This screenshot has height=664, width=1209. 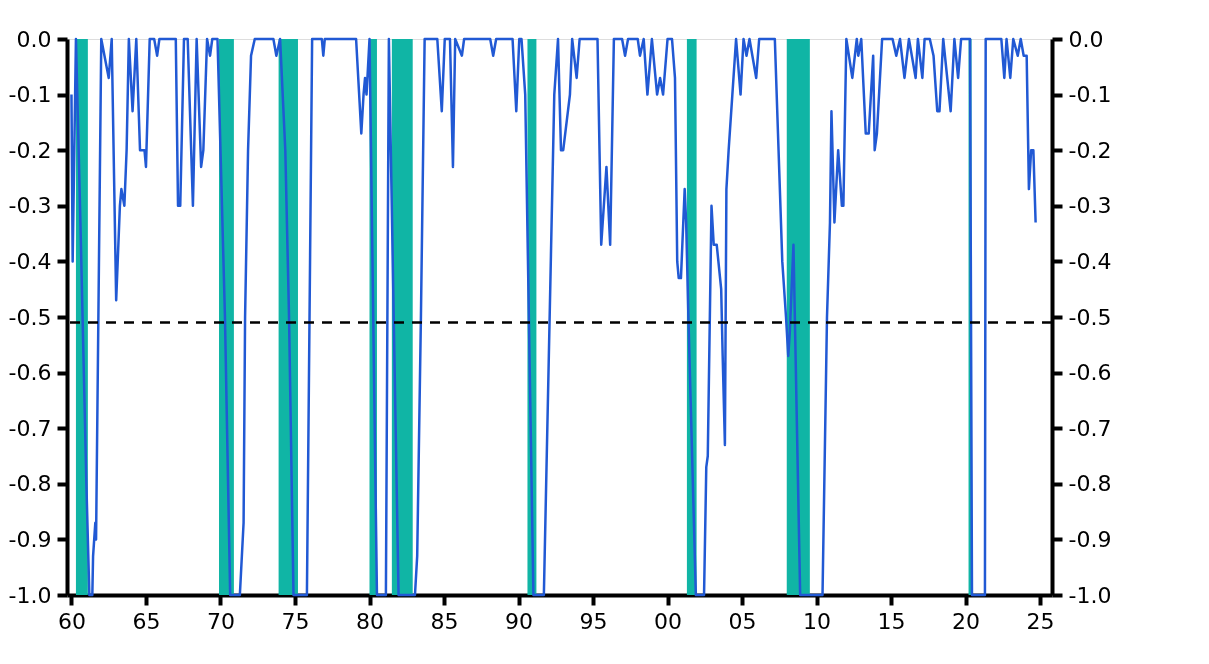 I want to click on x-tick-label: 10, so click(x=817, y=621).